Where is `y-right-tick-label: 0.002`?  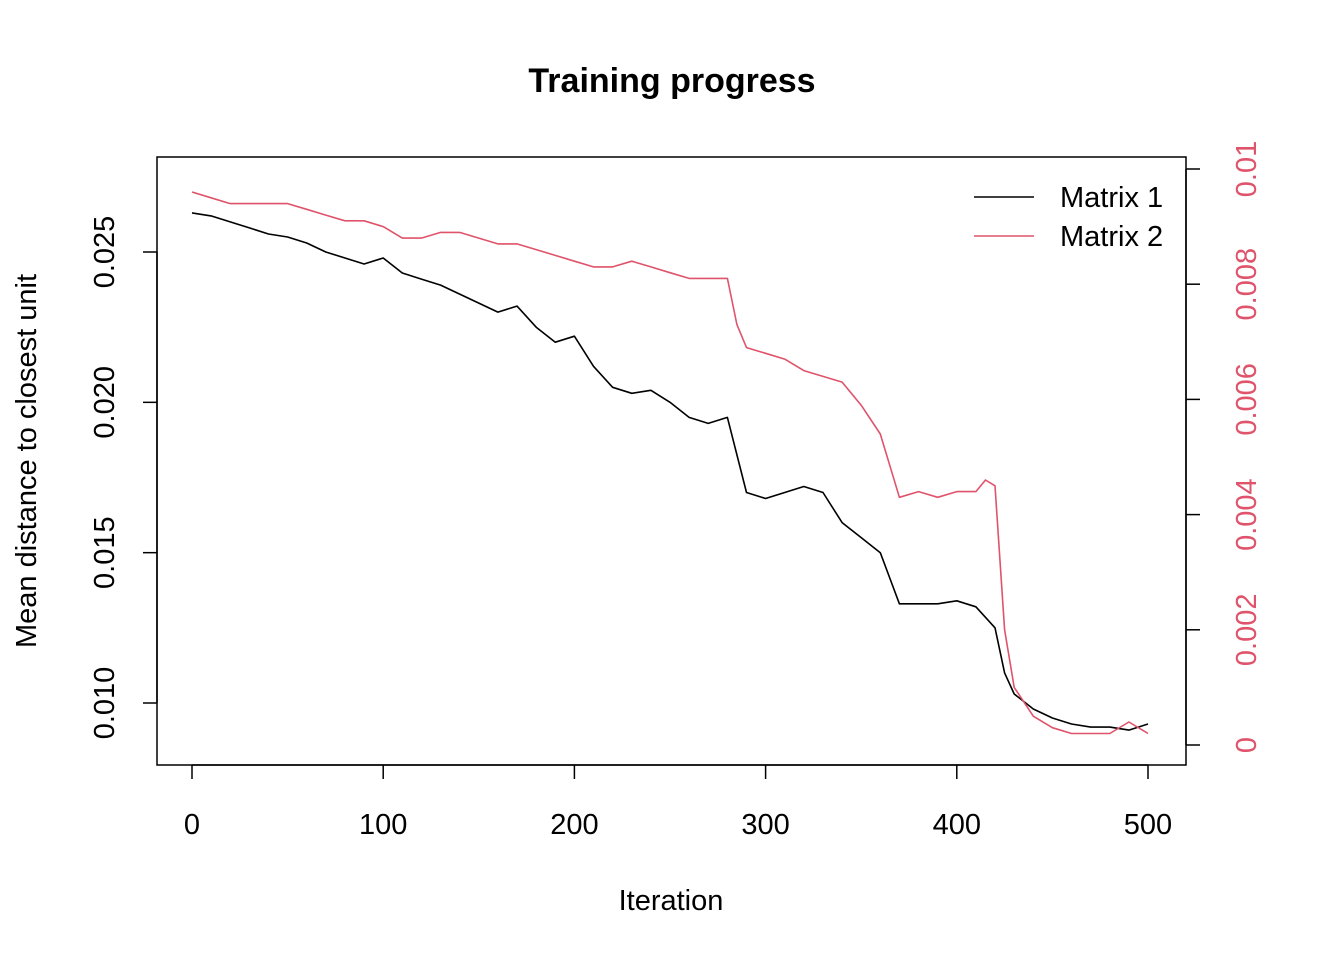 y-right-tick-label: 0.002 is located at coordinates (1247, 630).